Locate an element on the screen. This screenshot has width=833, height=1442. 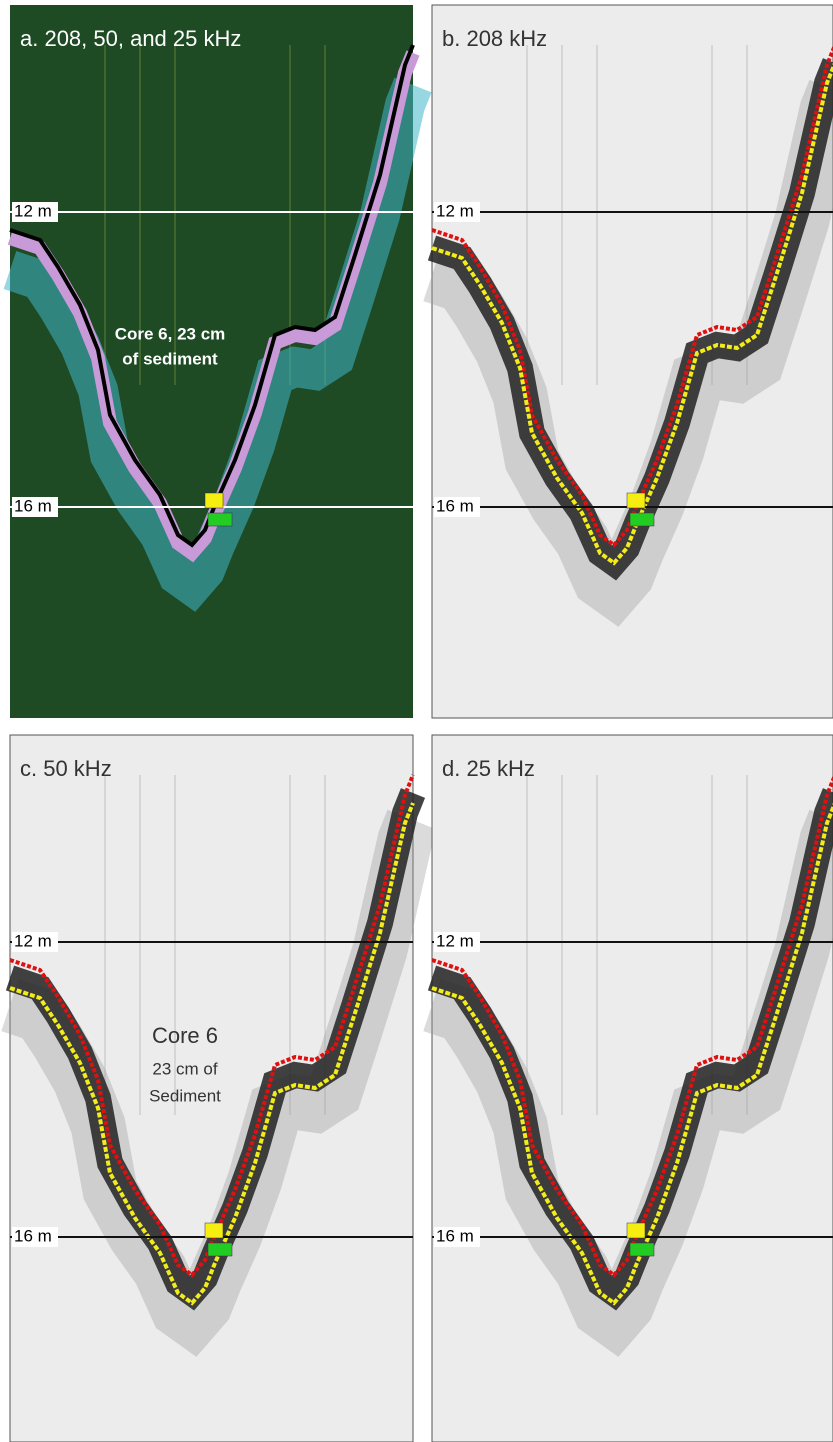
annotation: of sediment is located at coordinates (170, 358).